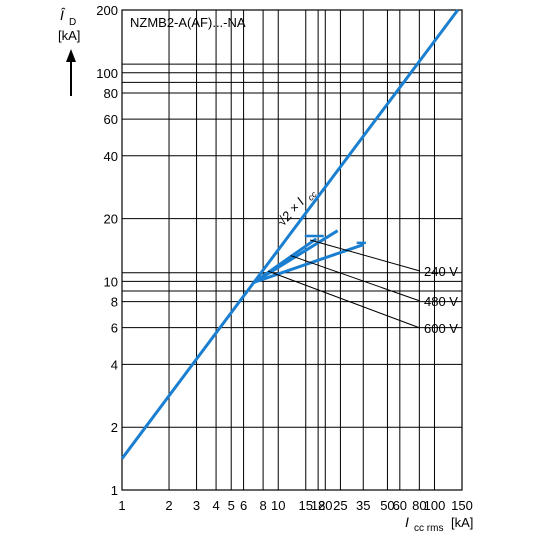 Image resolution: width=540 pixels, height=540 pixels. Describe the element at coordinates (400, 505) in the screenshot. I see `x-tick-label: 60` at that location.